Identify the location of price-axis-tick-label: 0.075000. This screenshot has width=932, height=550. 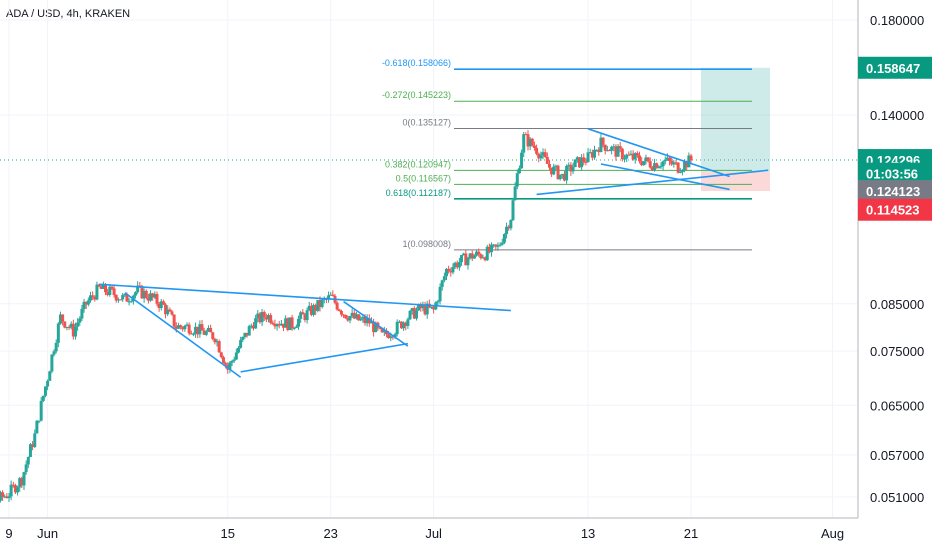
(897, 351).